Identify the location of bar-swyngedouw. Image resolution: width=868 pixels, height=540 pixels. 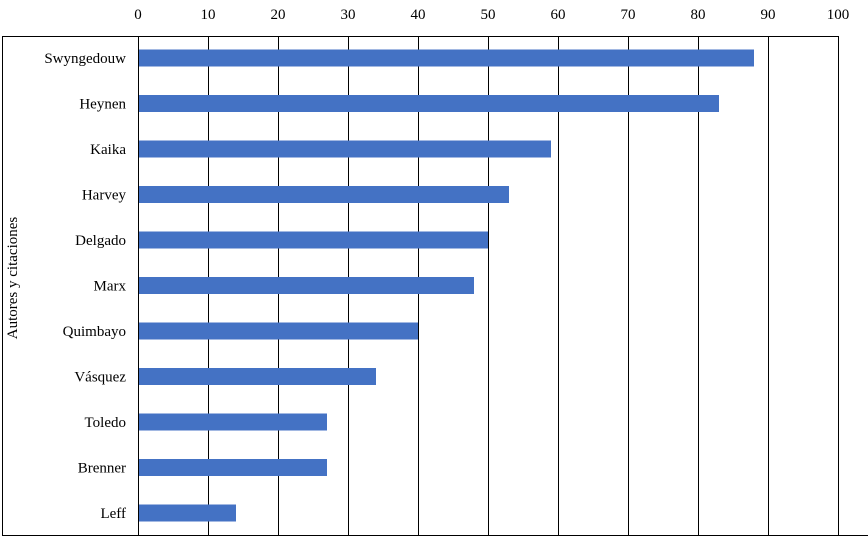
(446, 58).